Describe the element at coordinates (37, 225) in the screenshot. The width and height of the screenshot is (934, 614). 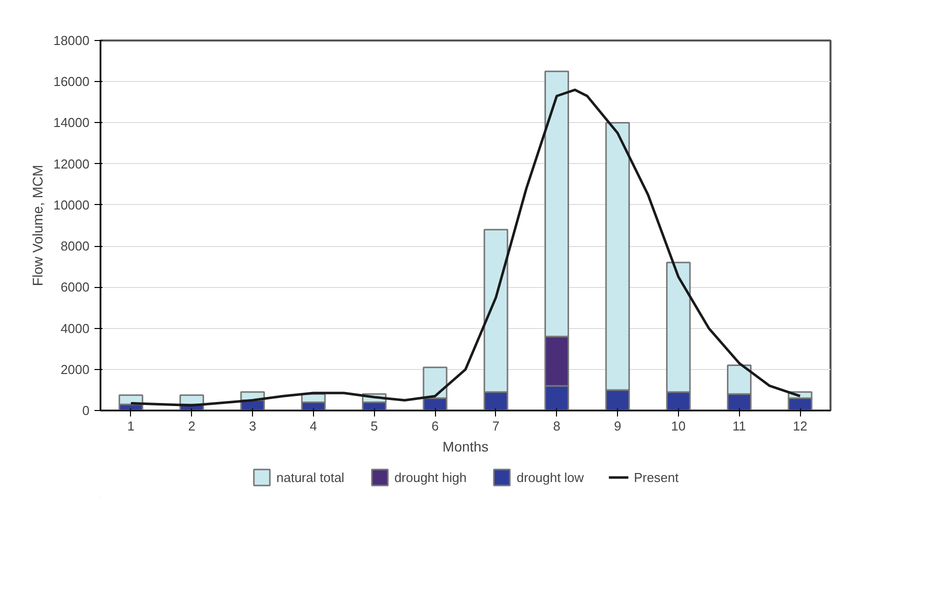
I see `y-axis-title: Flow Volume, MCM` at that location.